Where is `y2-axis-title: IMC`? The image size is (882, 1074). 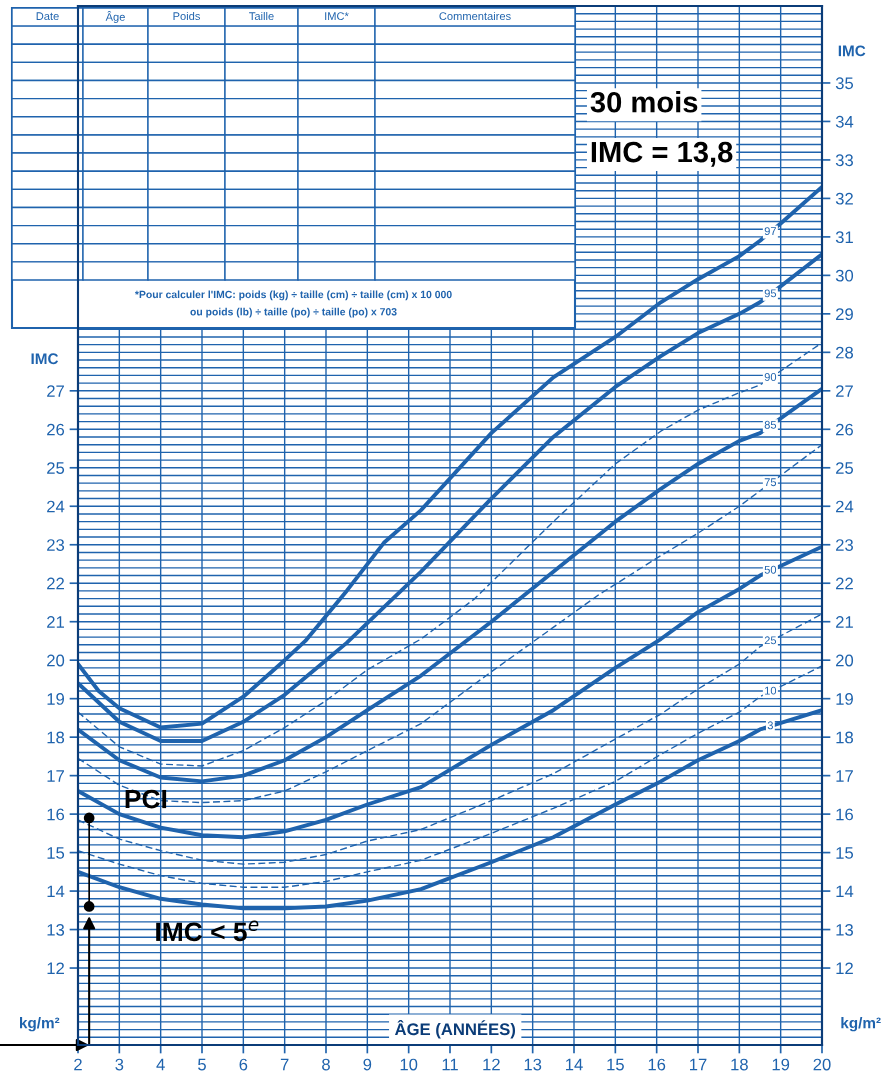
y2-axis-title: IMC is located at coordinates (852, 51).